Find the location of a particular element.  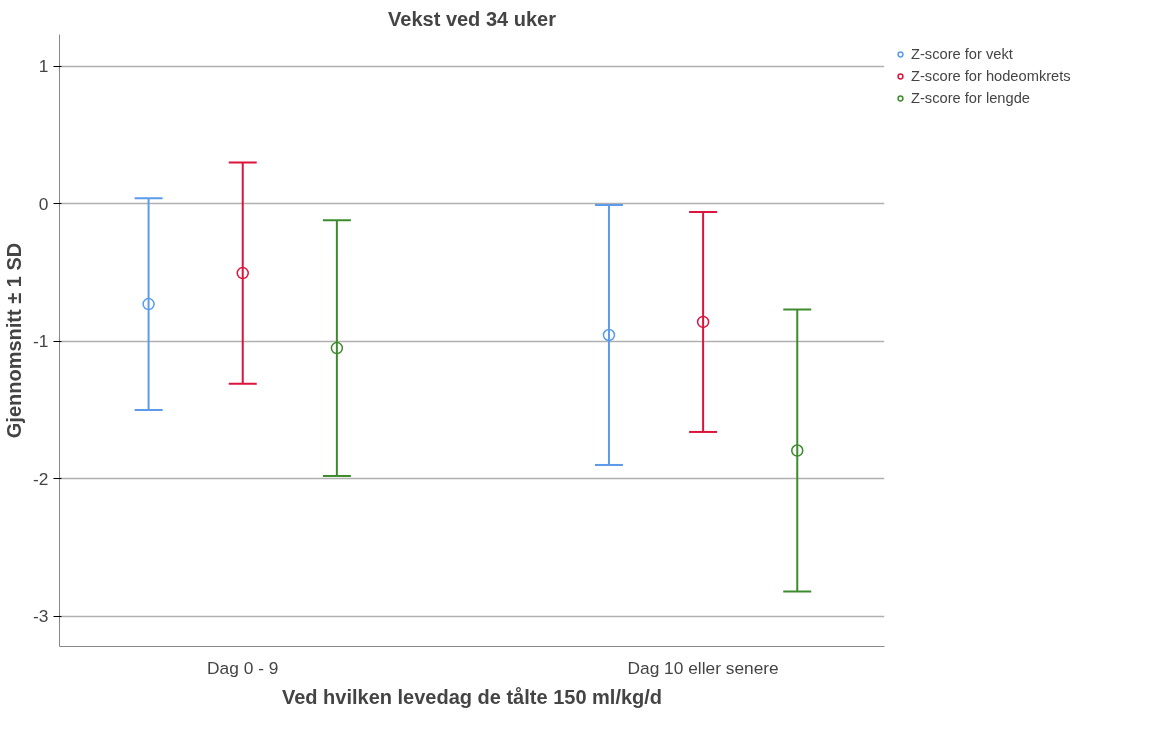

y-tick-label: 0 is located at coordinates (43, 203).